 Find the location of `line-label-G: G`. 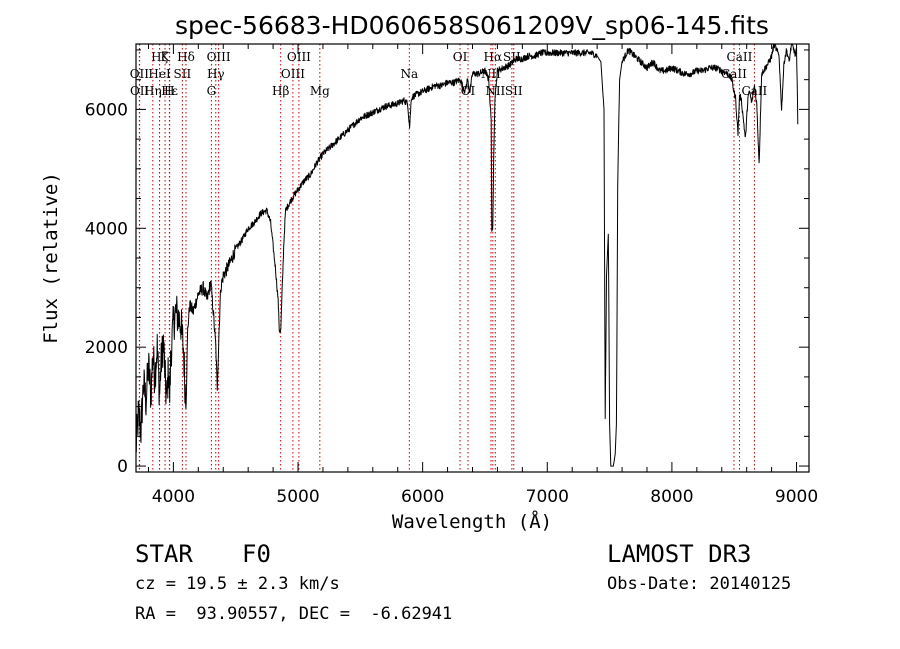

line-label-G: G is located at coordinates (212, 91).